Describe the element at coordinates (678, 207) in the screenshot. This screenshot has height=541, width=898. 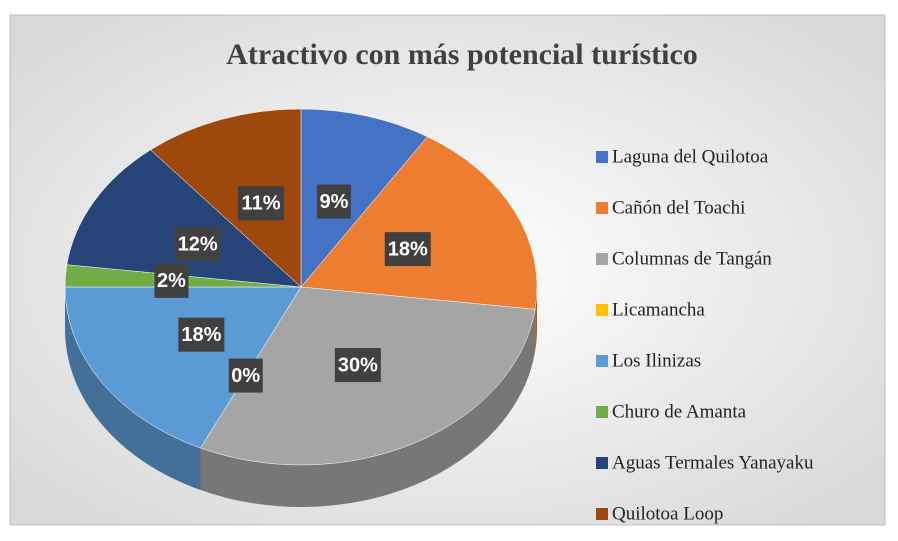
I see `legend-label: Cañón del Toachi` at that location.